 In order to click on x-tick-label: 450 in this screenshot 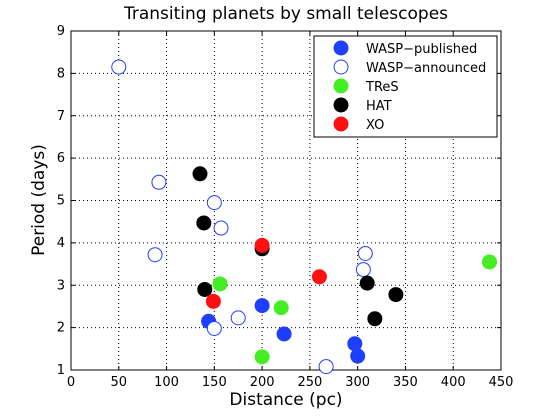, I will do `click(501, 382)`.